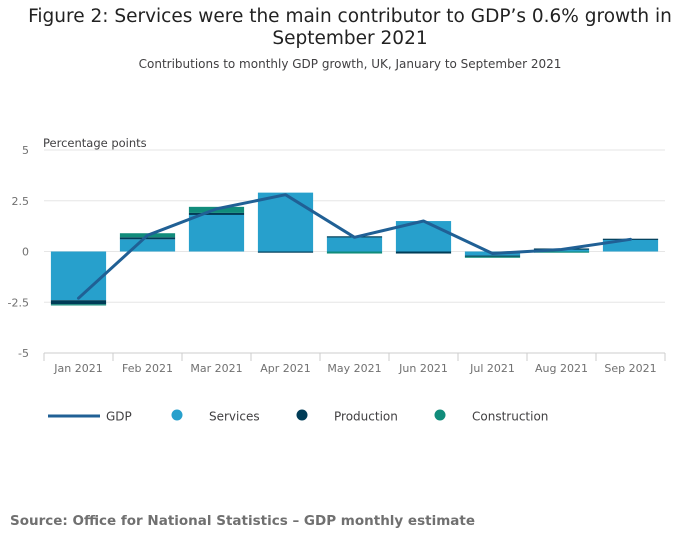 The width and height of the screenshot is (700, 549). What do you see at coordinates (95, 143) in the screenshot?
I see `y-axis-label: Percentage points` at bounding box center [95, 143].